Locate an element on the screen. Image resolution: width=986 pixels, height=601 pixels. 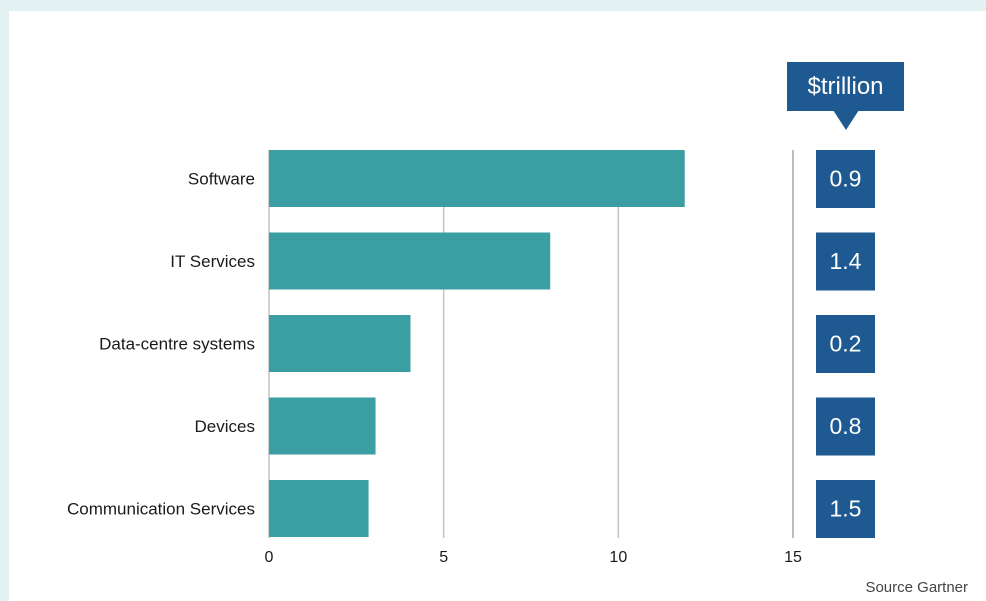
category-label: IT Services is located at coordinates (212, 261).